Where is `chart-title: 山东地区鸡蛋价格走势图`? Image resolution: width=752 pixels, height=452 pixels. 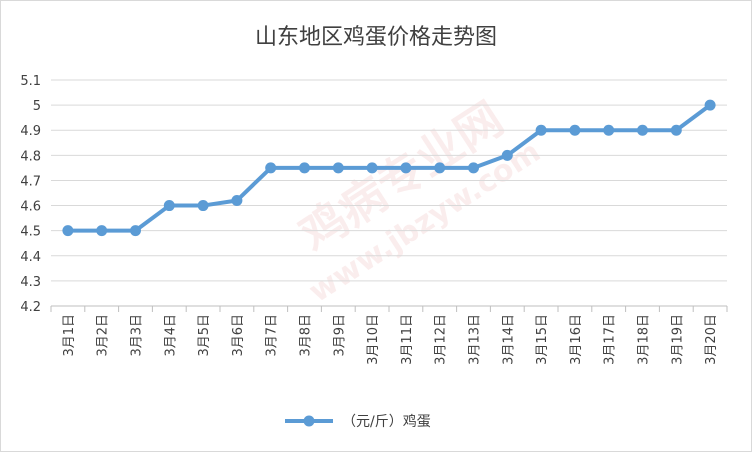 chart-title: 山东地区鸡蛋价格走势图 is located at coordinates (376, 37).